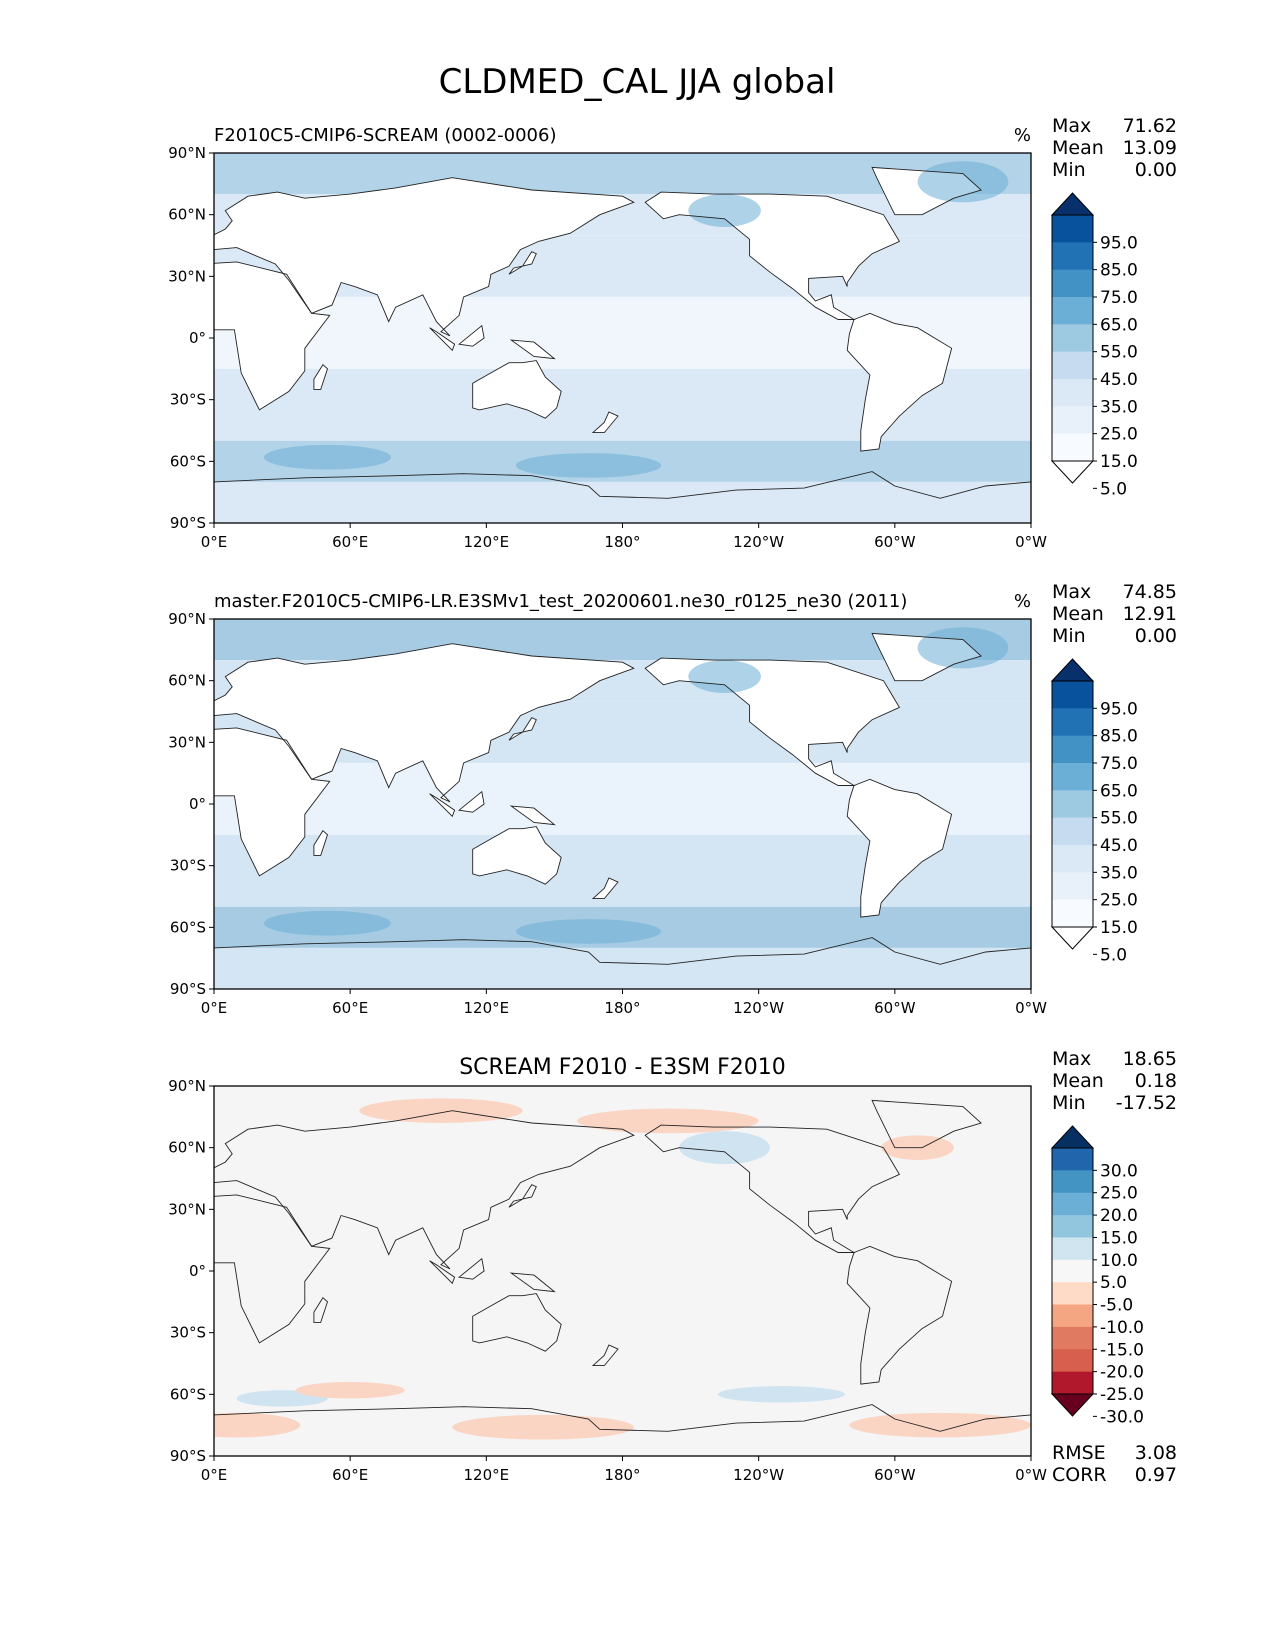 This screenshot has width=1275, height=1650. I want to click on colorbar-tick-label: -5.0, so click(1116, 1306).